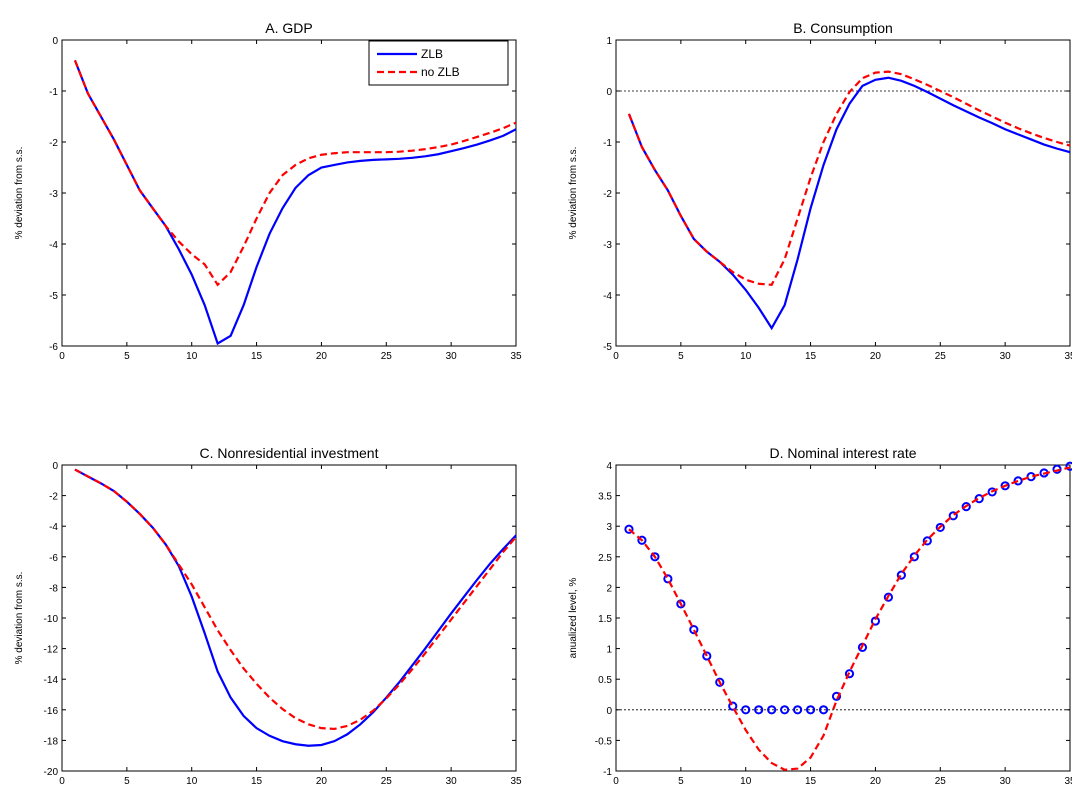  What do you see at coordinates (843, 28) in the screenshot?
I see `panel-title: B. Consumption` at bounding box center [843, 28].